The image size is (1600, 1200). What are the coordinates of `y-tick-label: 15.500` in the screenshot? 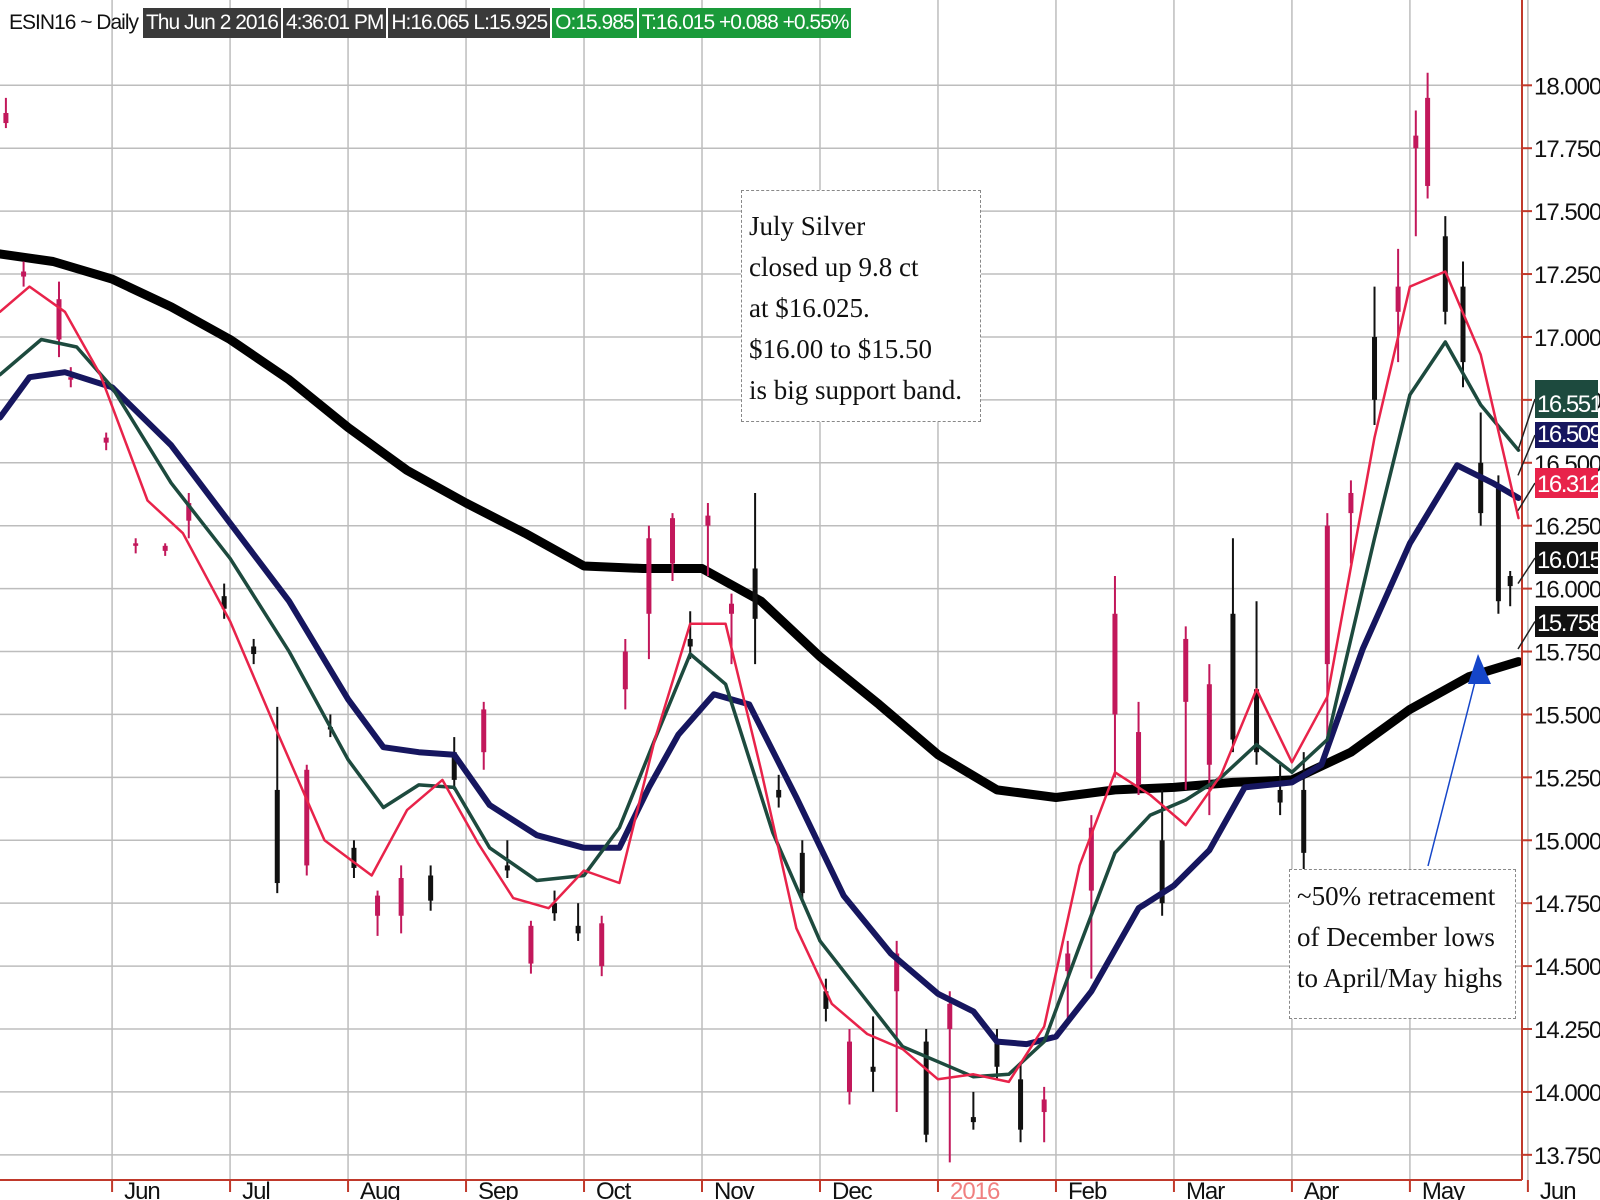 It's located at (1567, 715).